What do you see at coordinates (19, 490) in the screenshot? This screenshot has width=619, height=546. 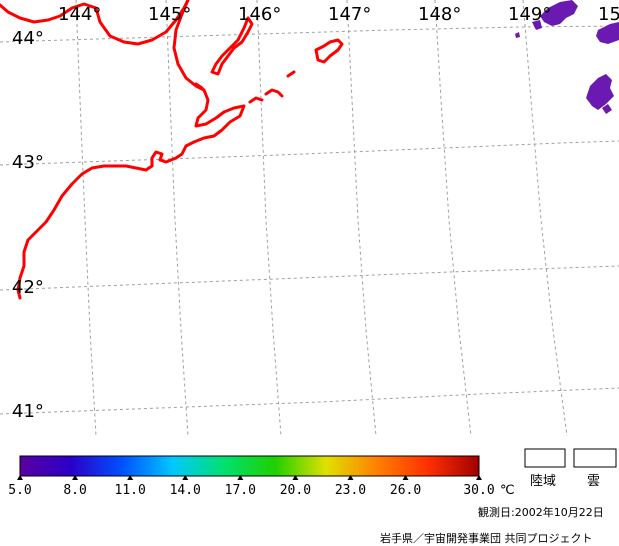 I see `colorbar-tick-label: 5.0` at bounding box center [19, 490].